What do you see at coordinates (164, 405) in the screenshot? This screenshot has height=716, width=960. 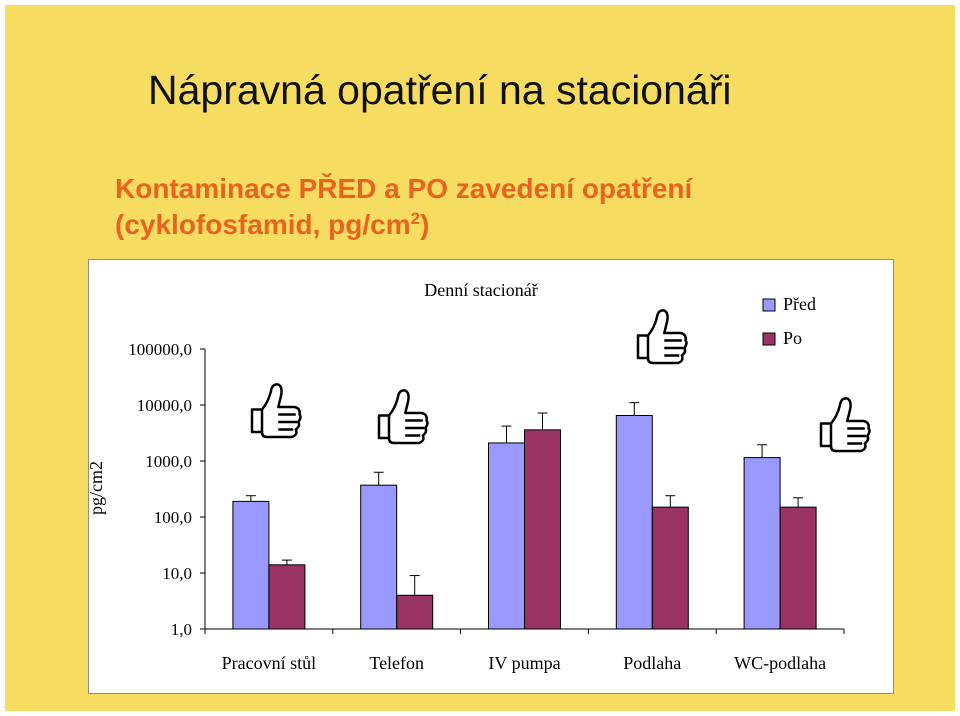 I see `y-tick-label: 10000,0` at bounding box center [164, 405].